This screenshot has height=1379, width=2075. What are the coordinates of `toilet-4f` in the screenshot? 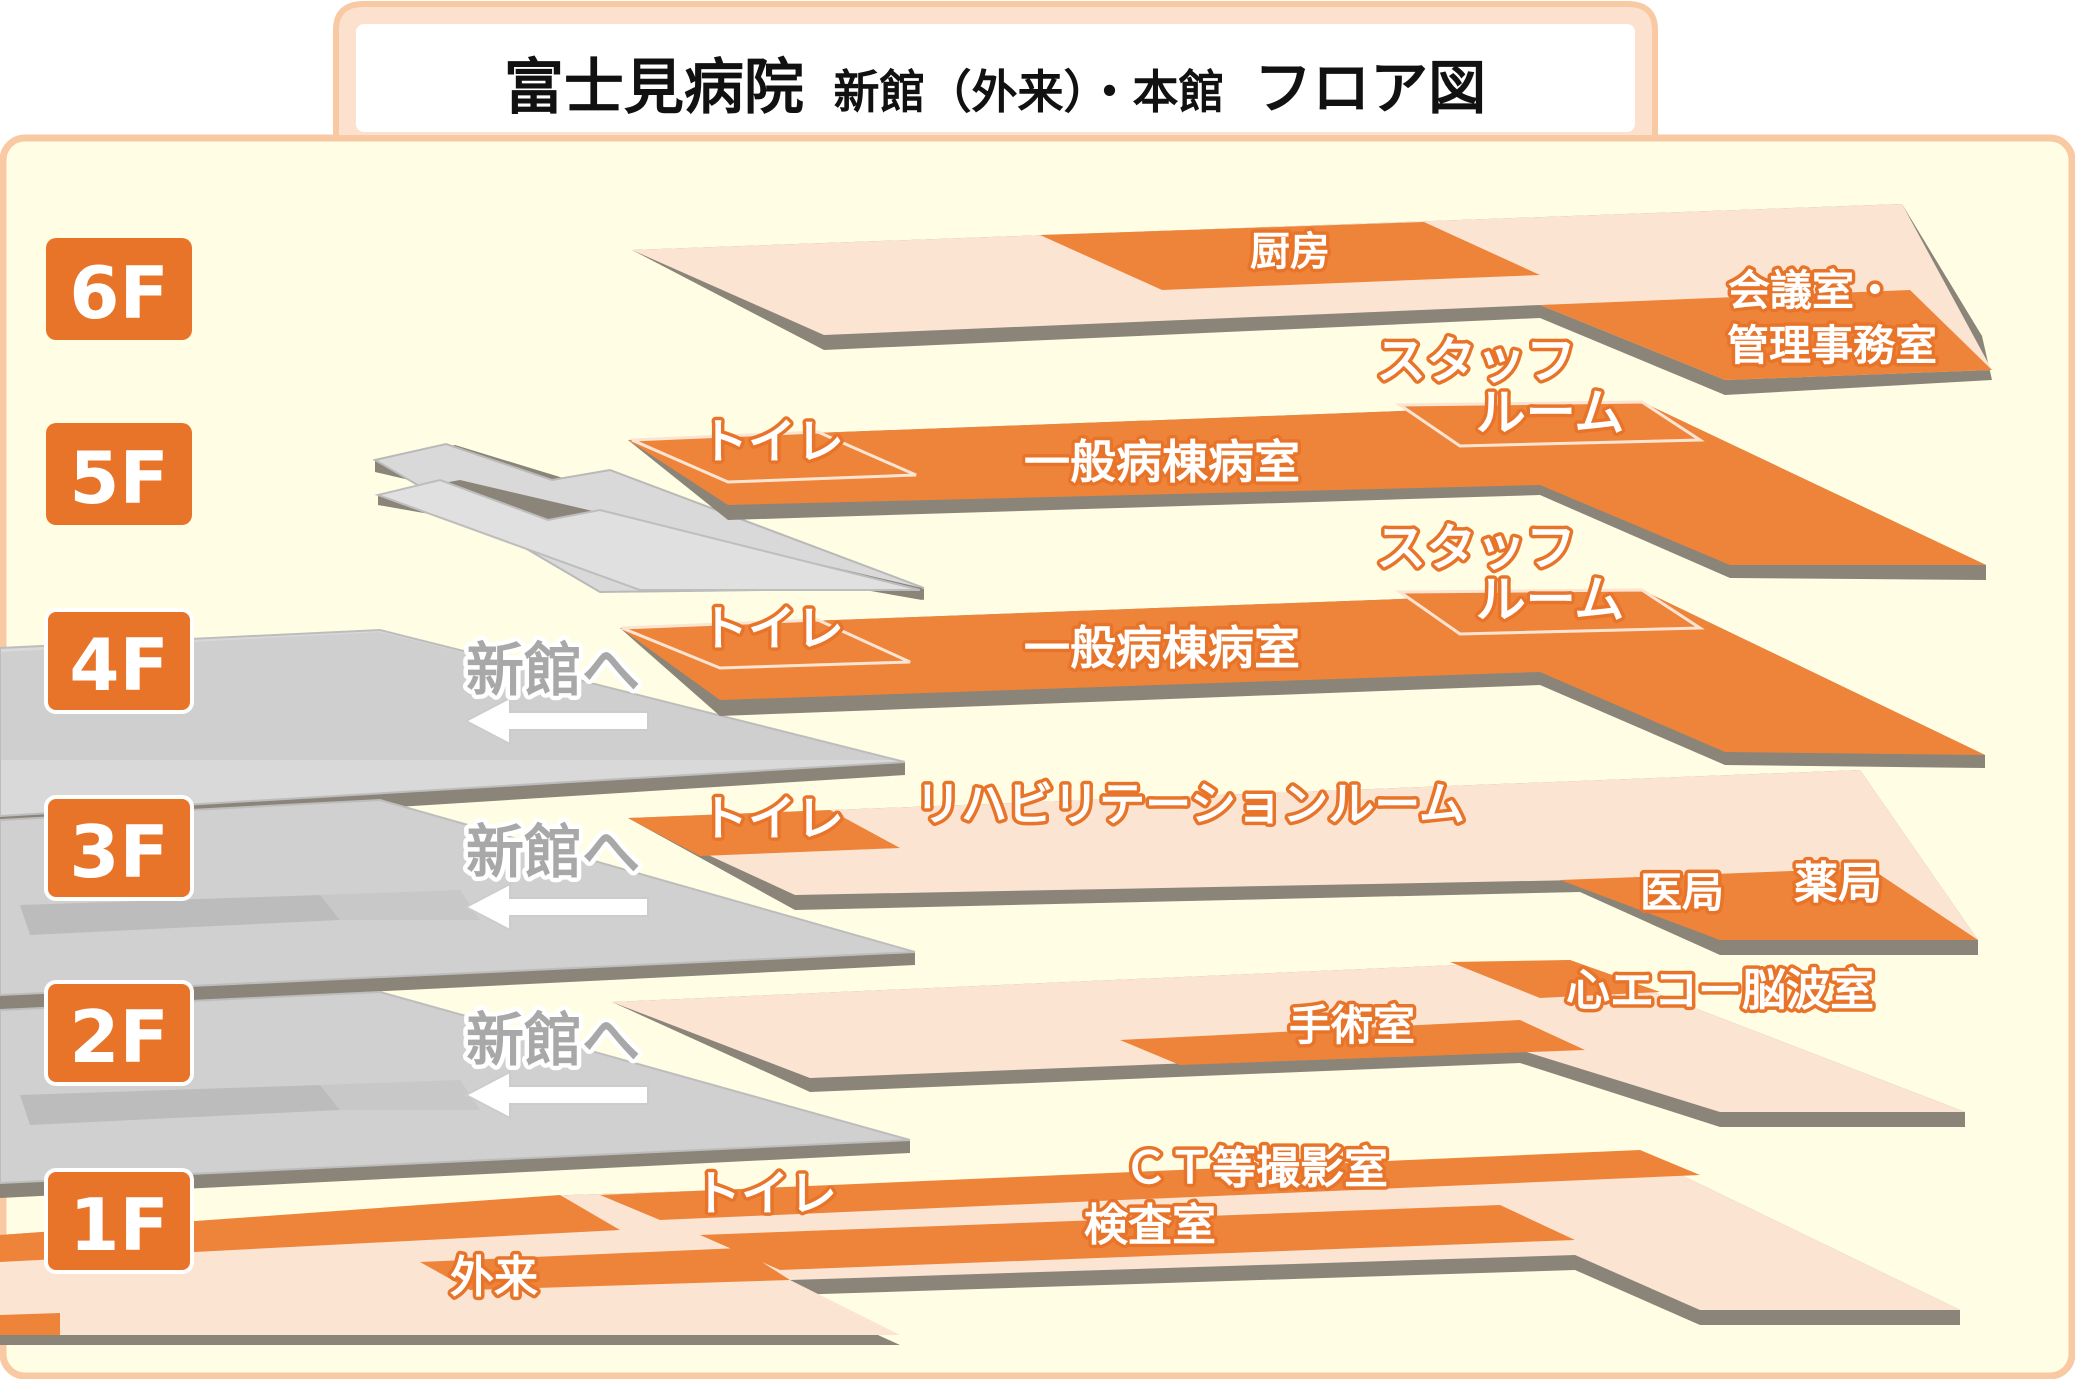 It's located at (766, 644).